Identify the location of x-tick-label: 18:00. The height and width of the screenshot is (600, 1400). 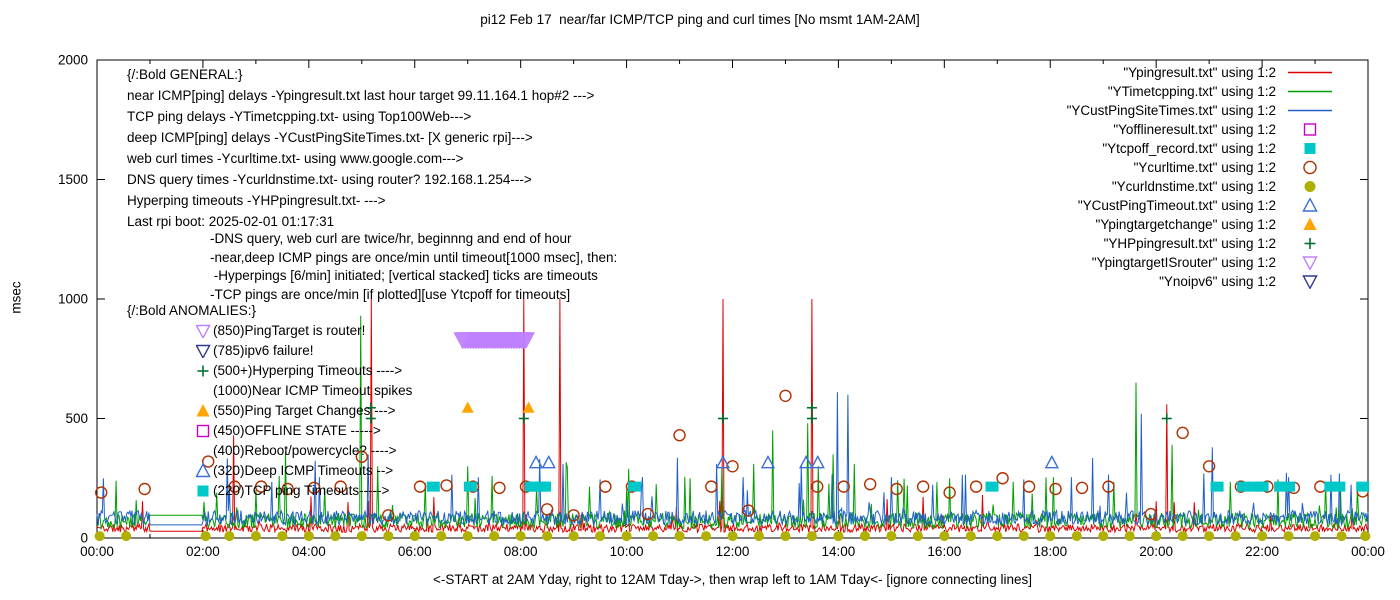
(1050, 551).